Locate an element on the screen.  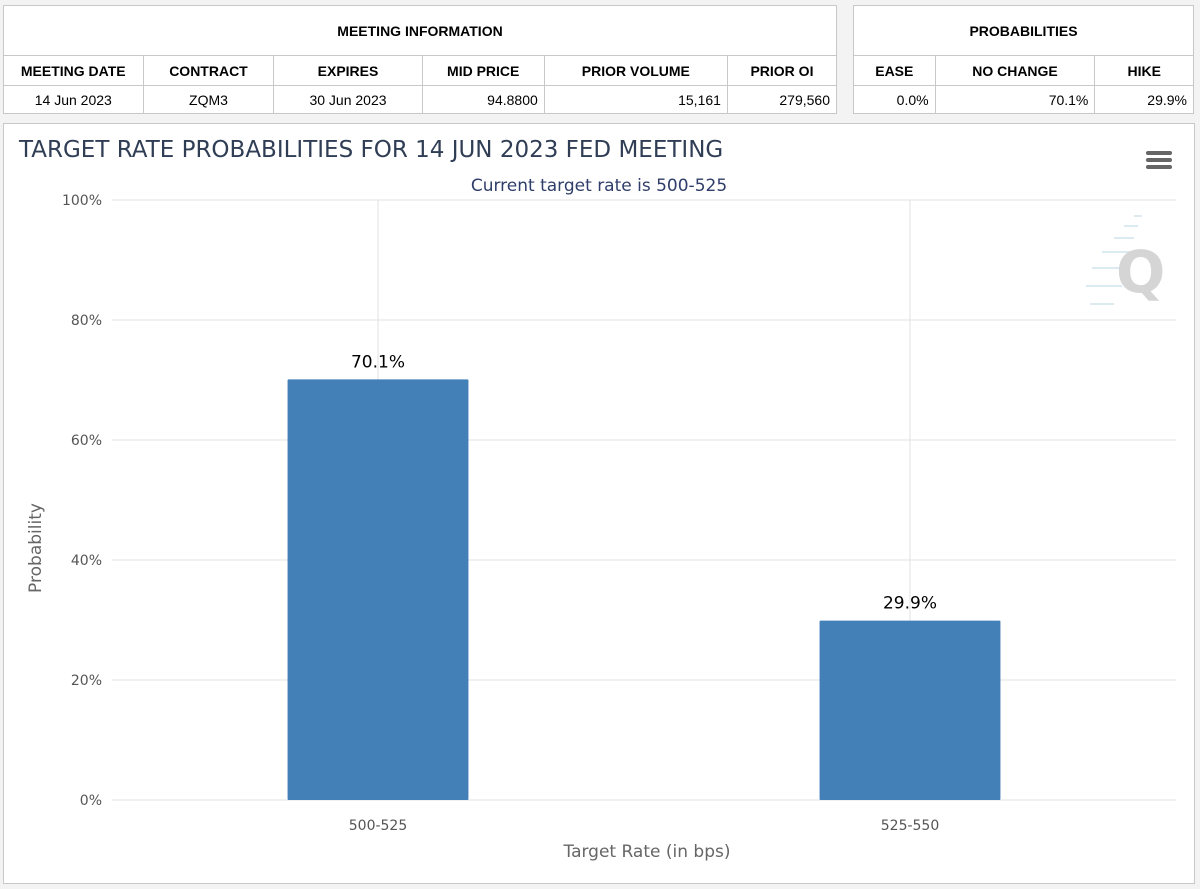
x-tick-label: 525-550 is located at coordinates (910, 826).